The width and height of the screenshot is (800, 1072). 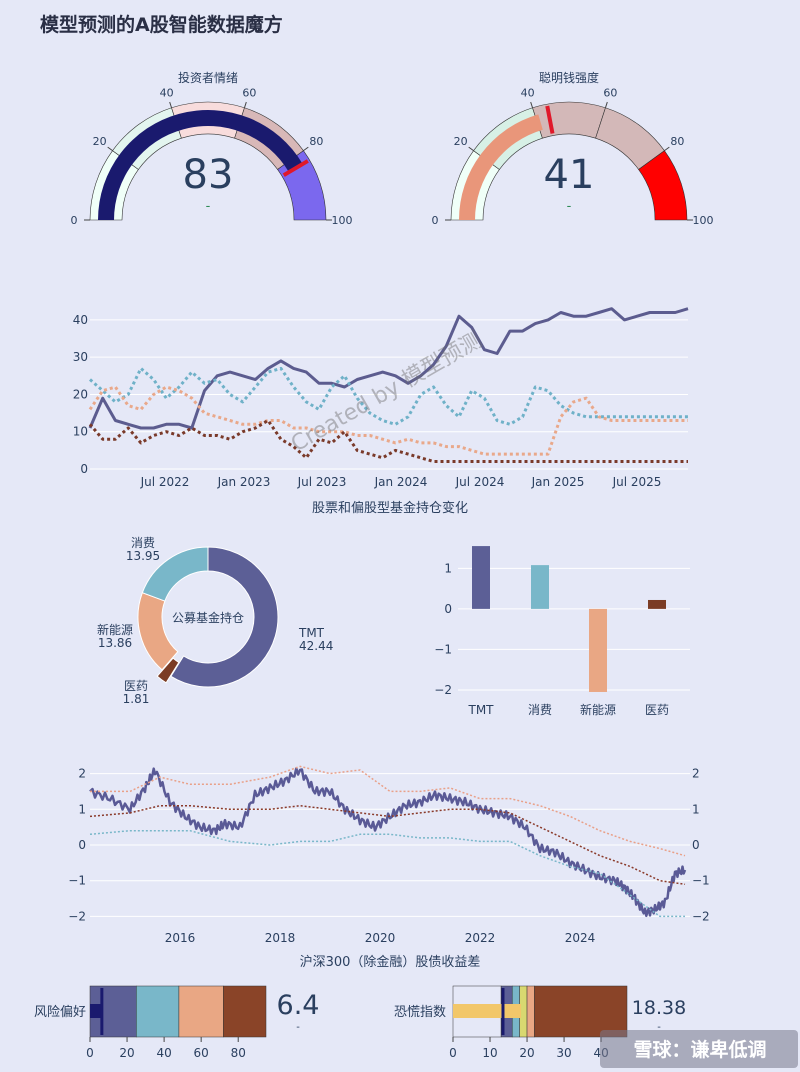 I want to click on spread-x-tick: 2024, so click(x=580, y=938).